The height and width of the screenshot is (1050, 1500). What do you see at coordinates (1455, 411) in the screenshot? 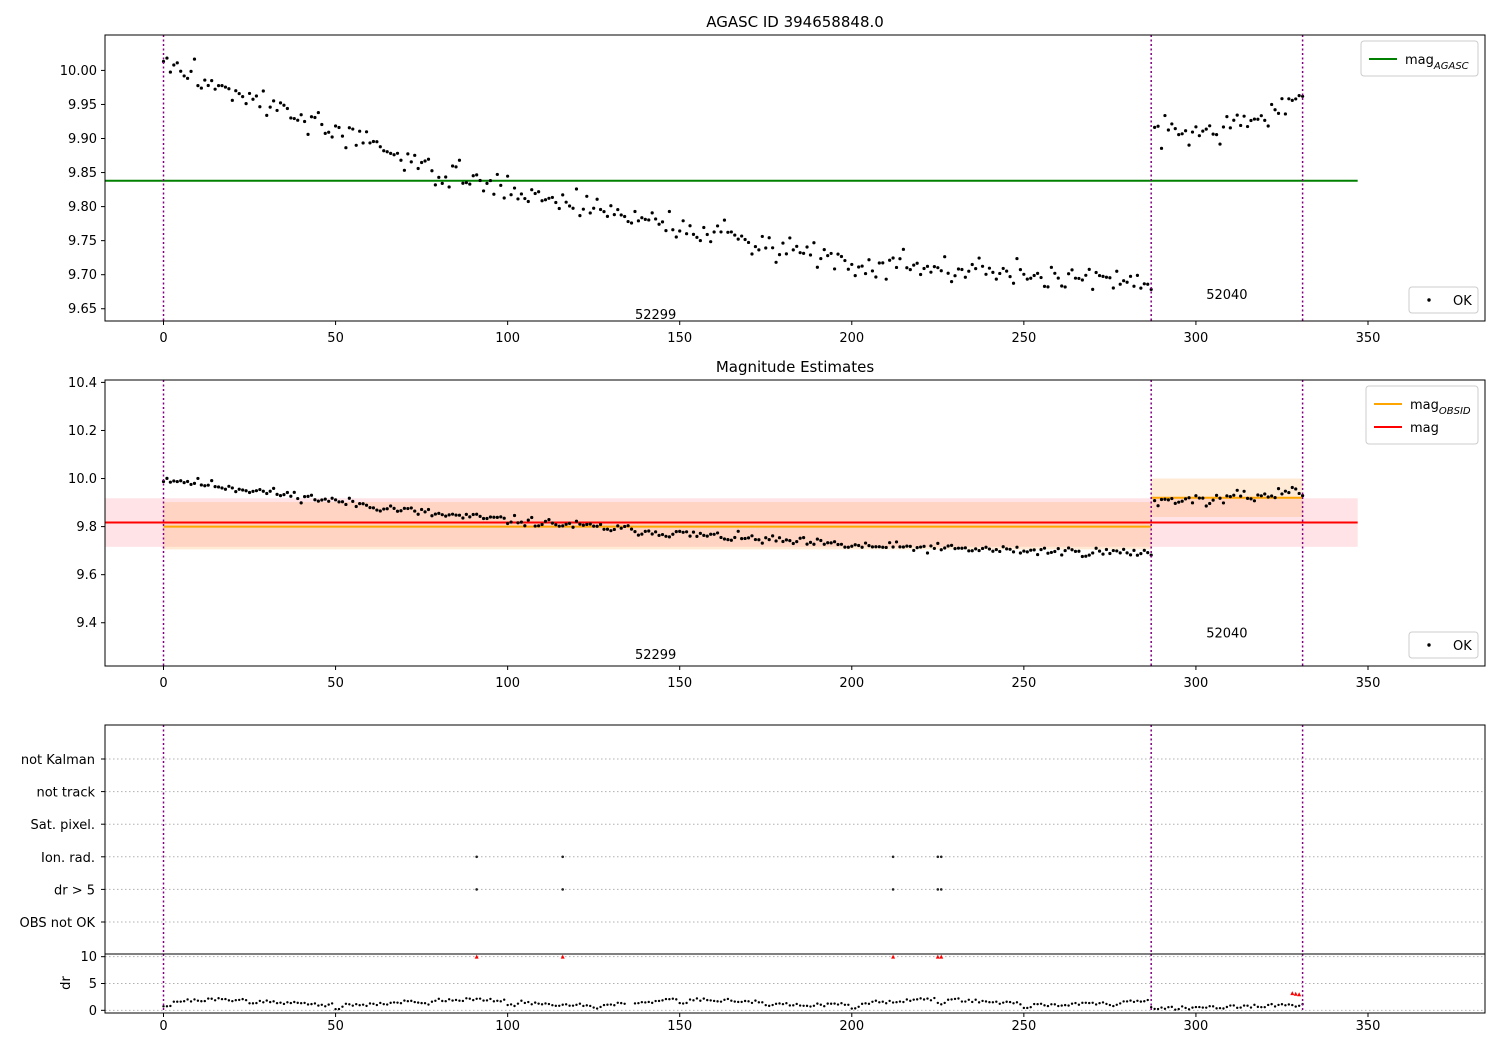
I see `legend-subscript: OBSID` at bounding box center [1455, 411].